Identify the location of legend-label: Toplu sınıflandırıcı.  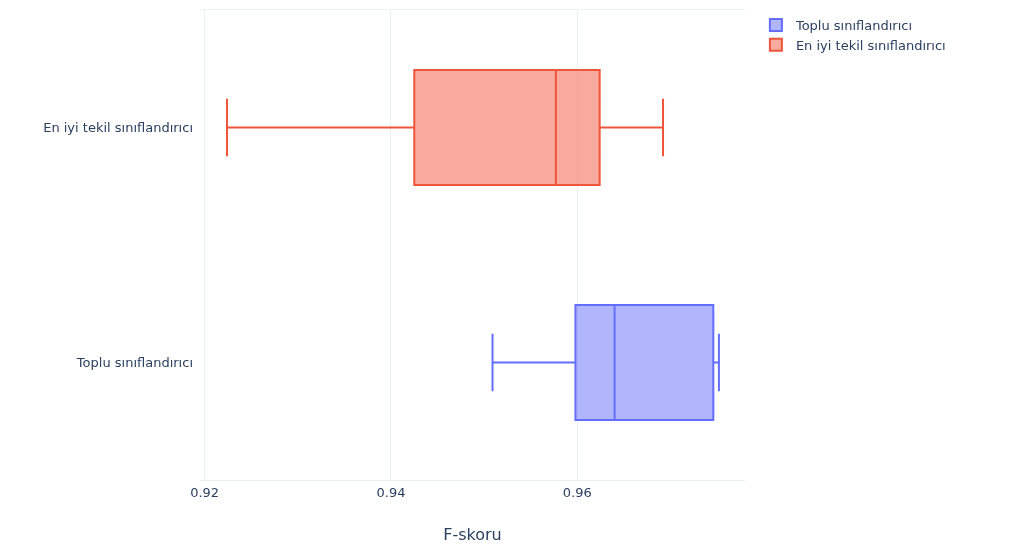
(853, 26).